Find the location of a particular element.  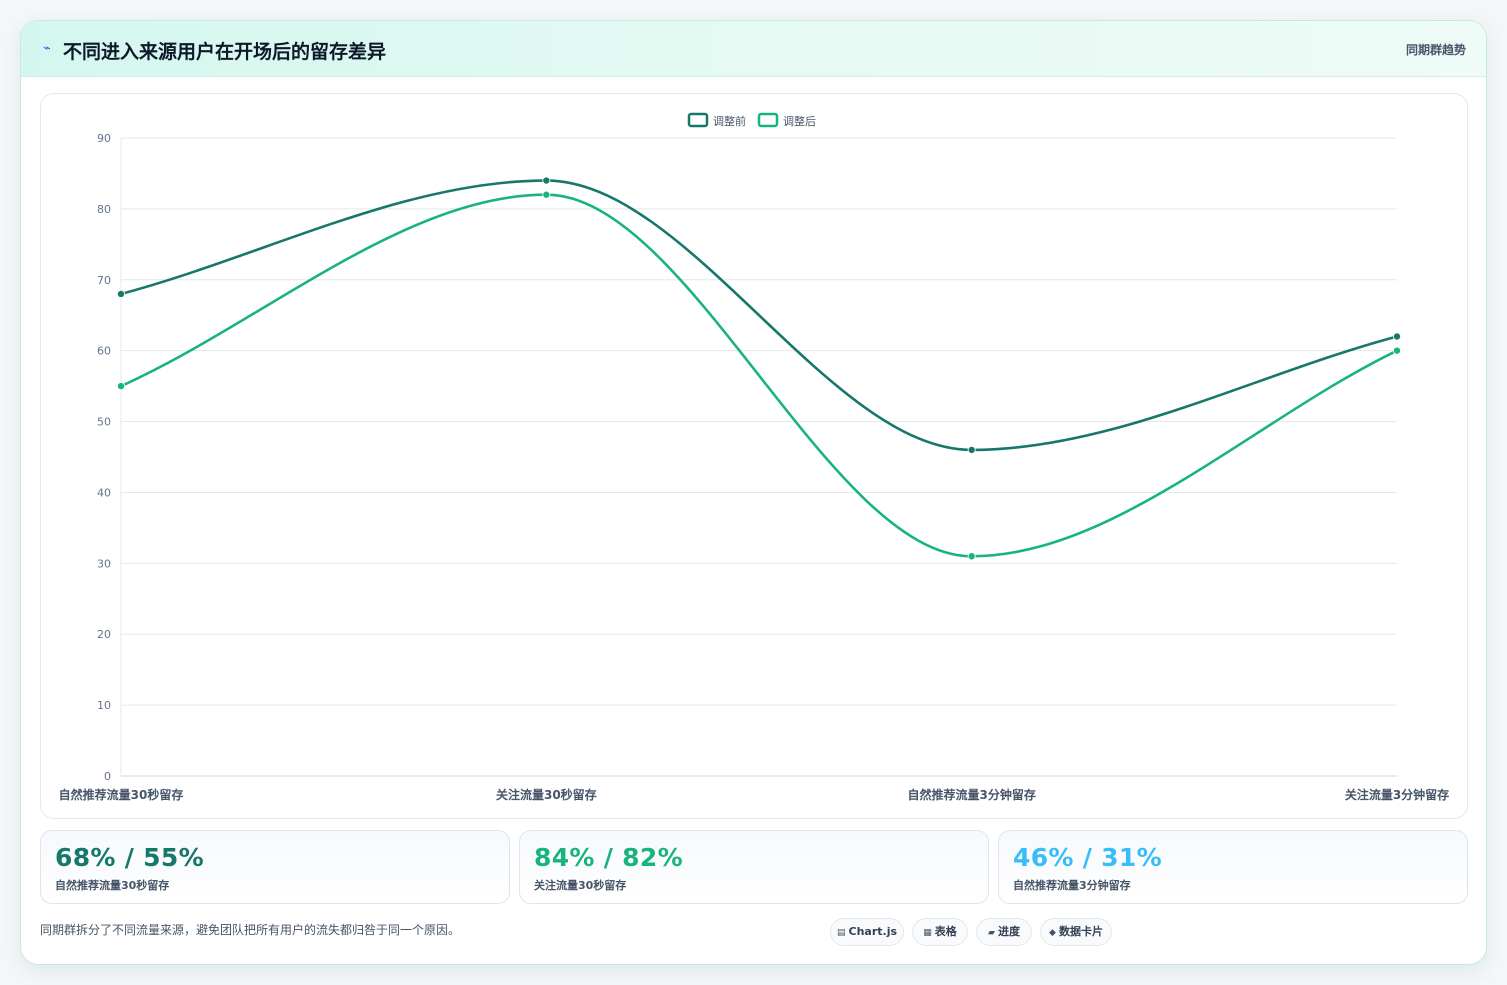

stat-value: 46% / 31% is located at coordinates (1087, 857).